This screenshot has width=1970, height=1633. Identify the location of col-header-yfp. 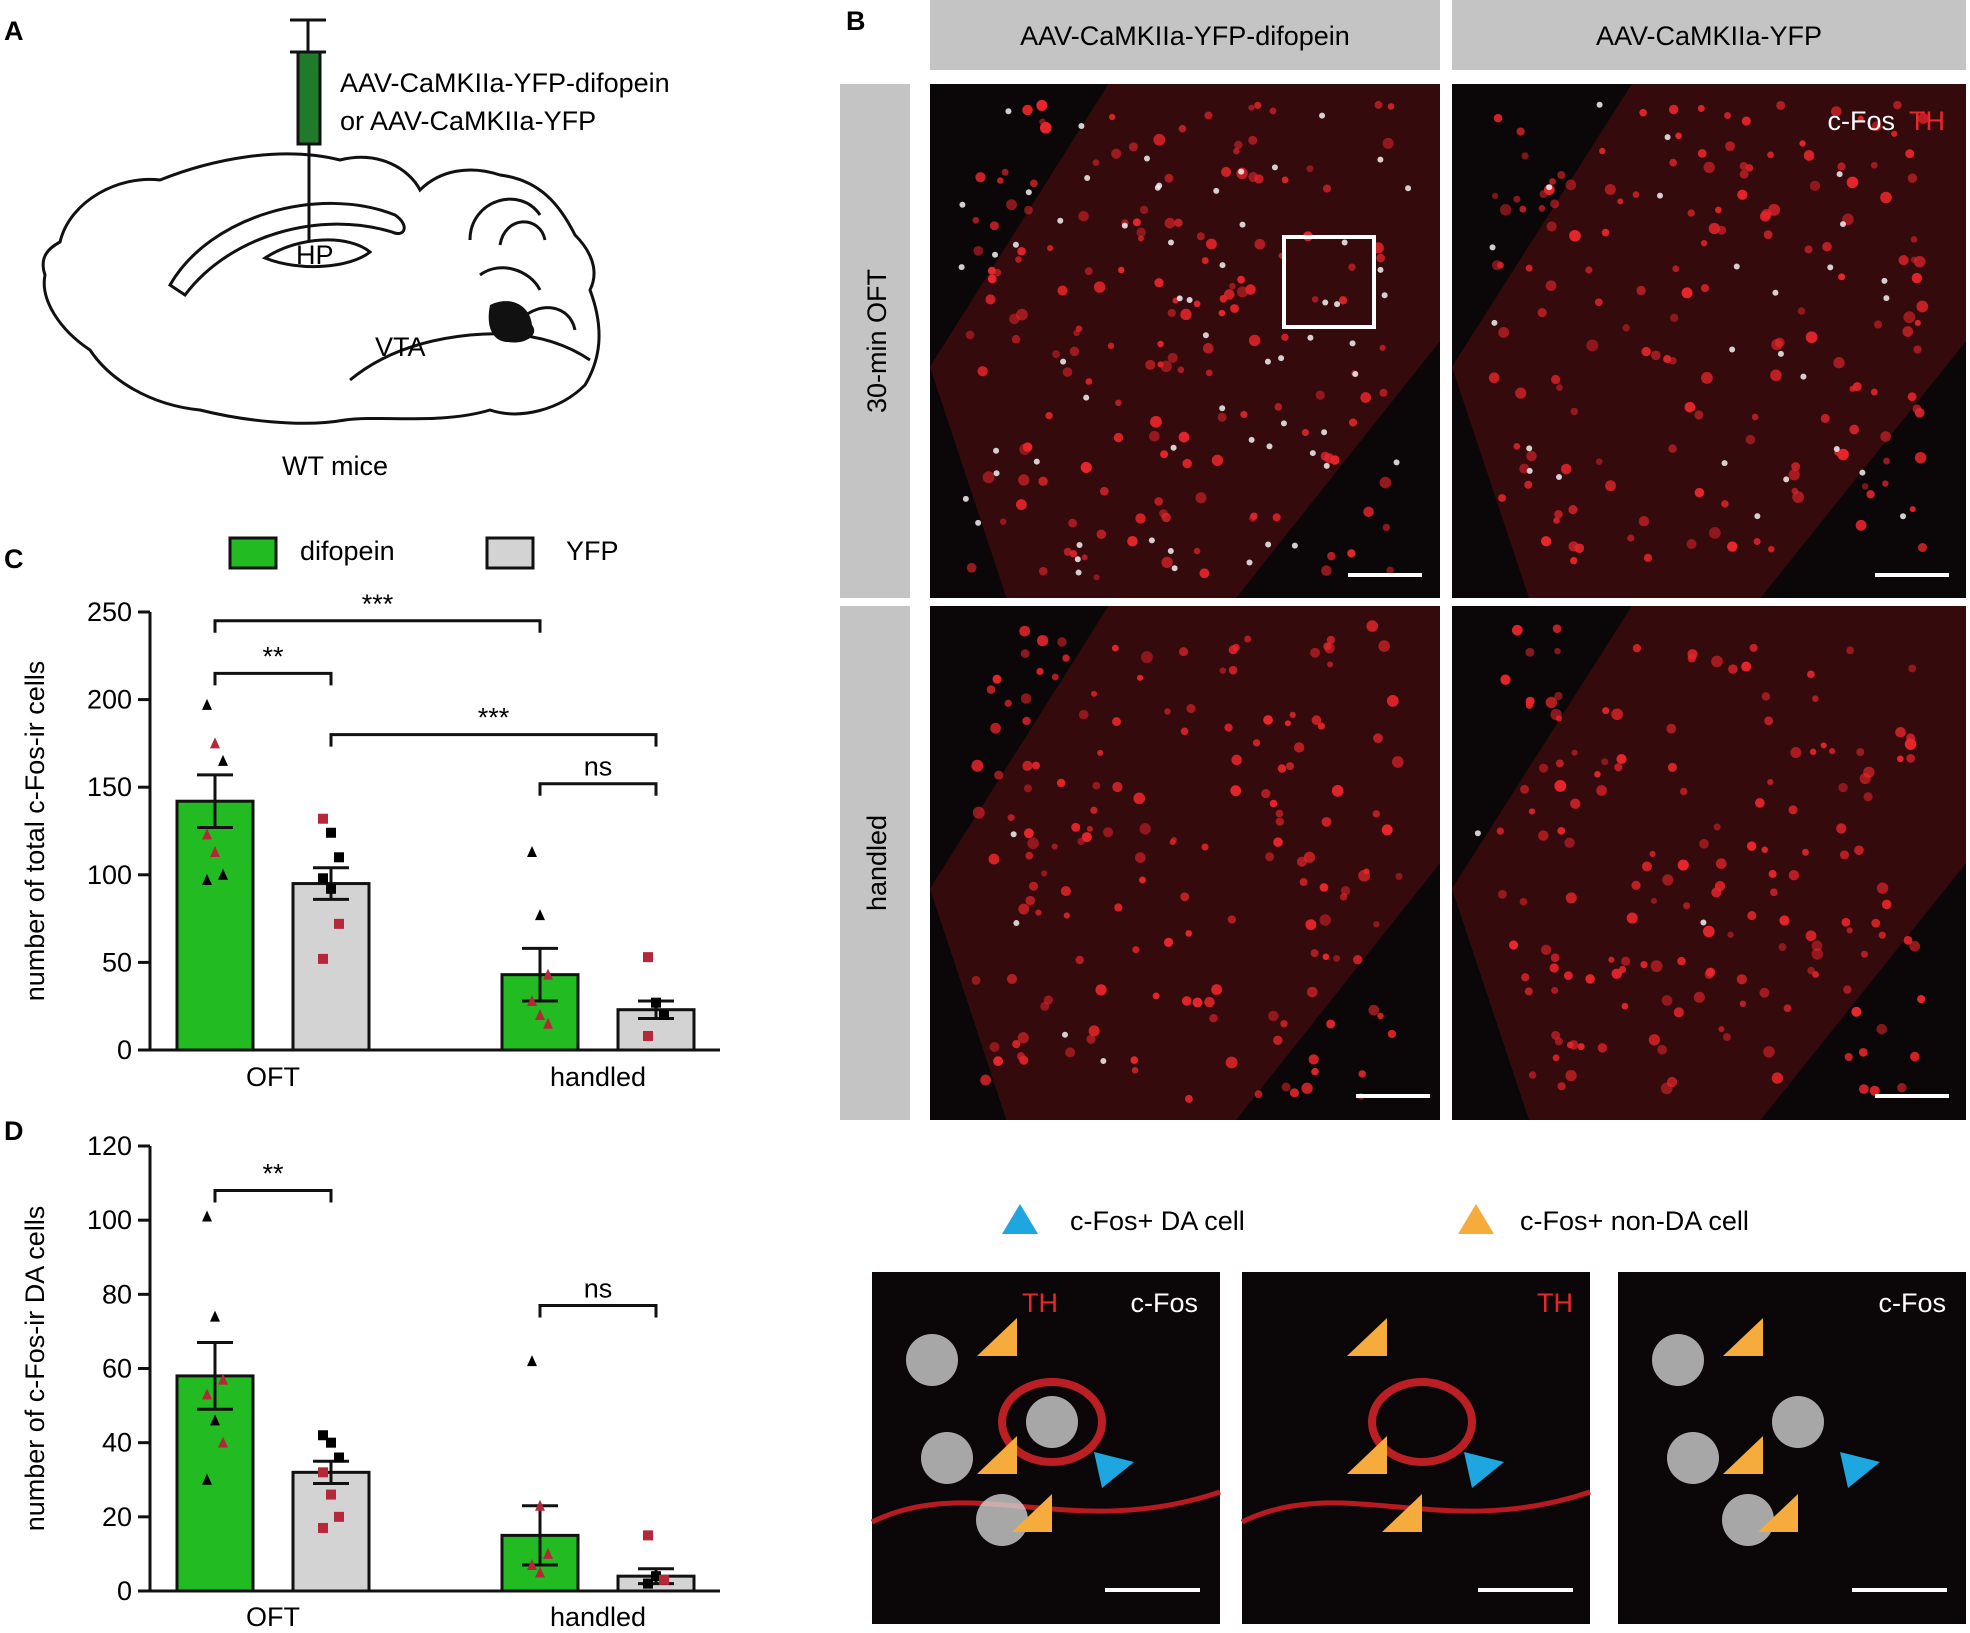
(1709, 35).